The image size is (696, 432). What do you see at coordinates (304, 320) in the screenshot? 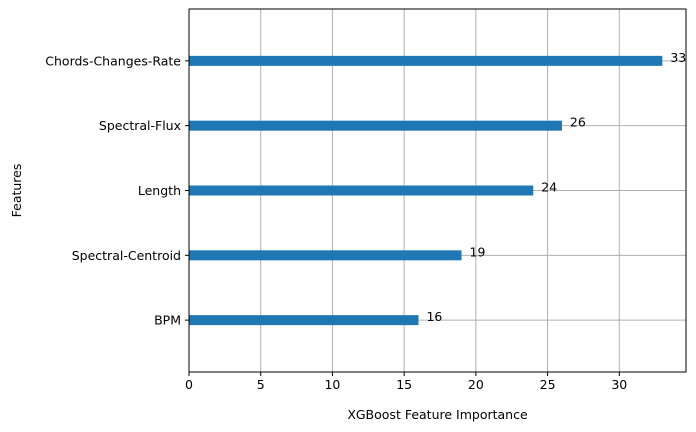
I see `bar-bpm` at bounding box center [304, 320].